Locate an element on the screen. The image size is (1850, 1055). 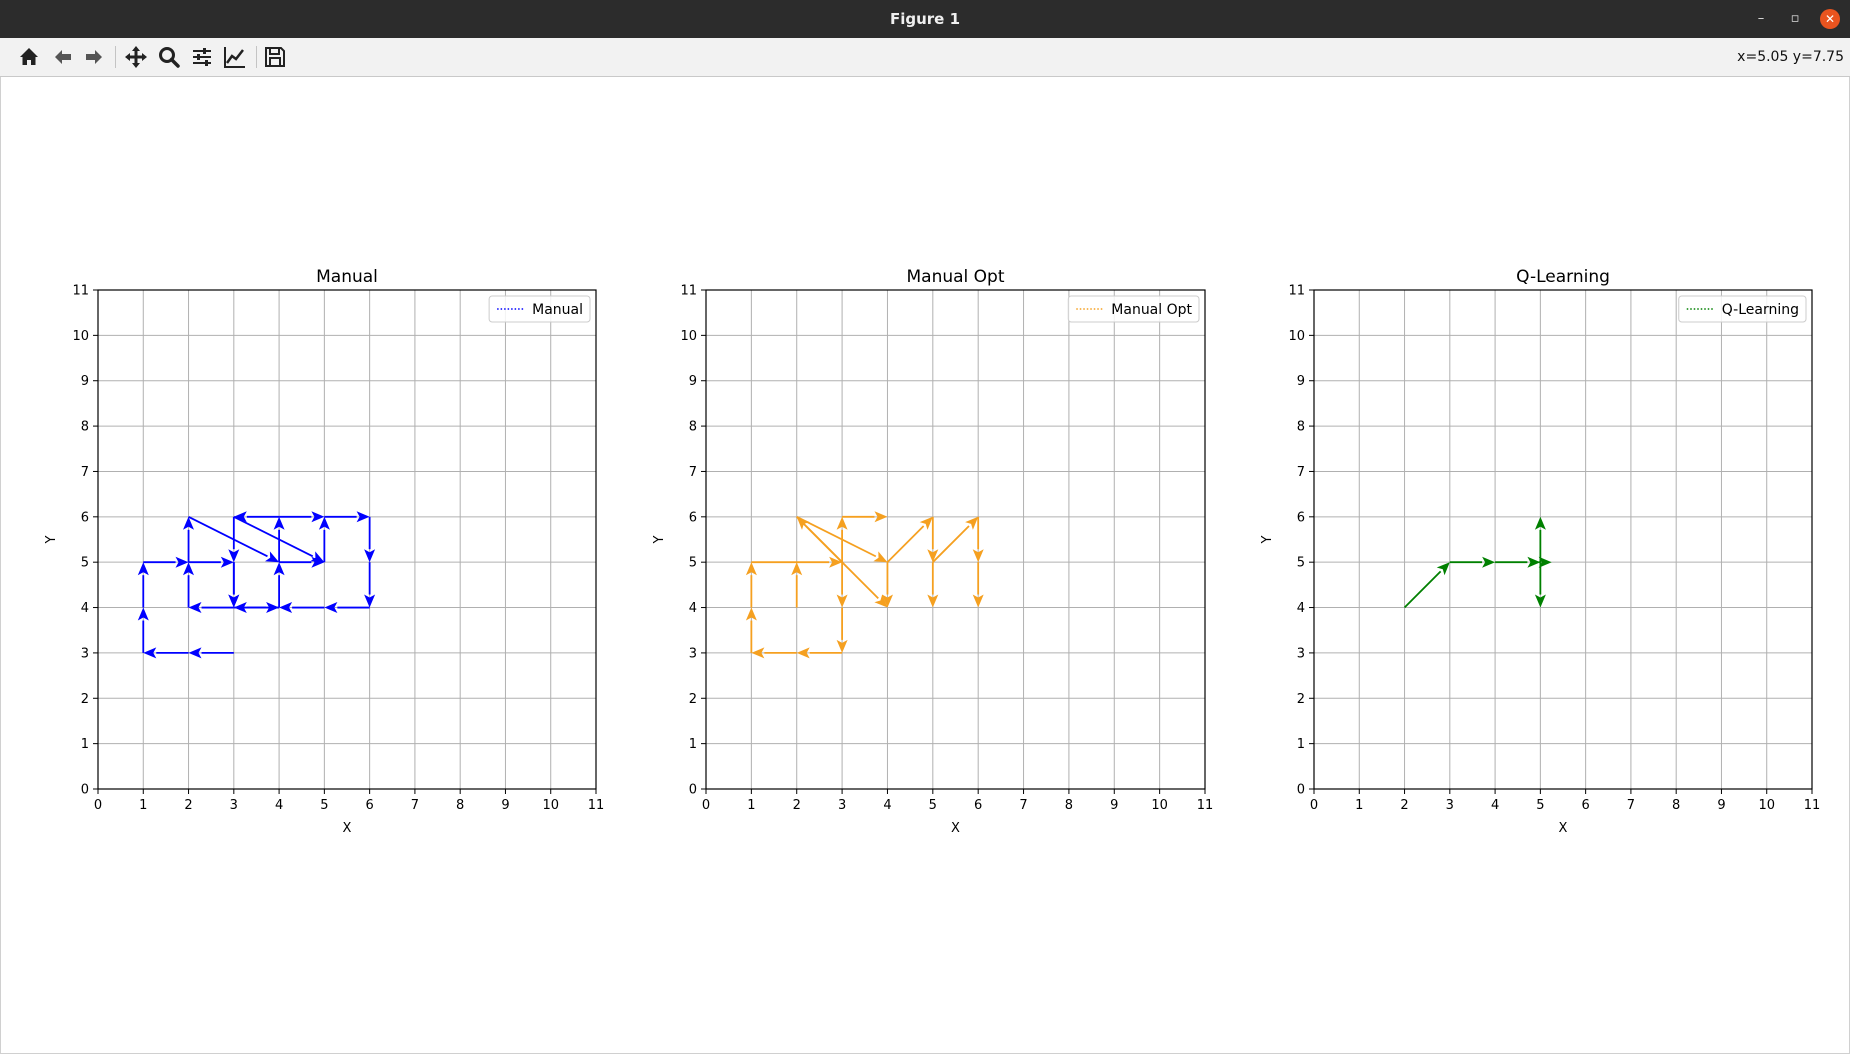
forward-button is located at coordinates (94, 57).